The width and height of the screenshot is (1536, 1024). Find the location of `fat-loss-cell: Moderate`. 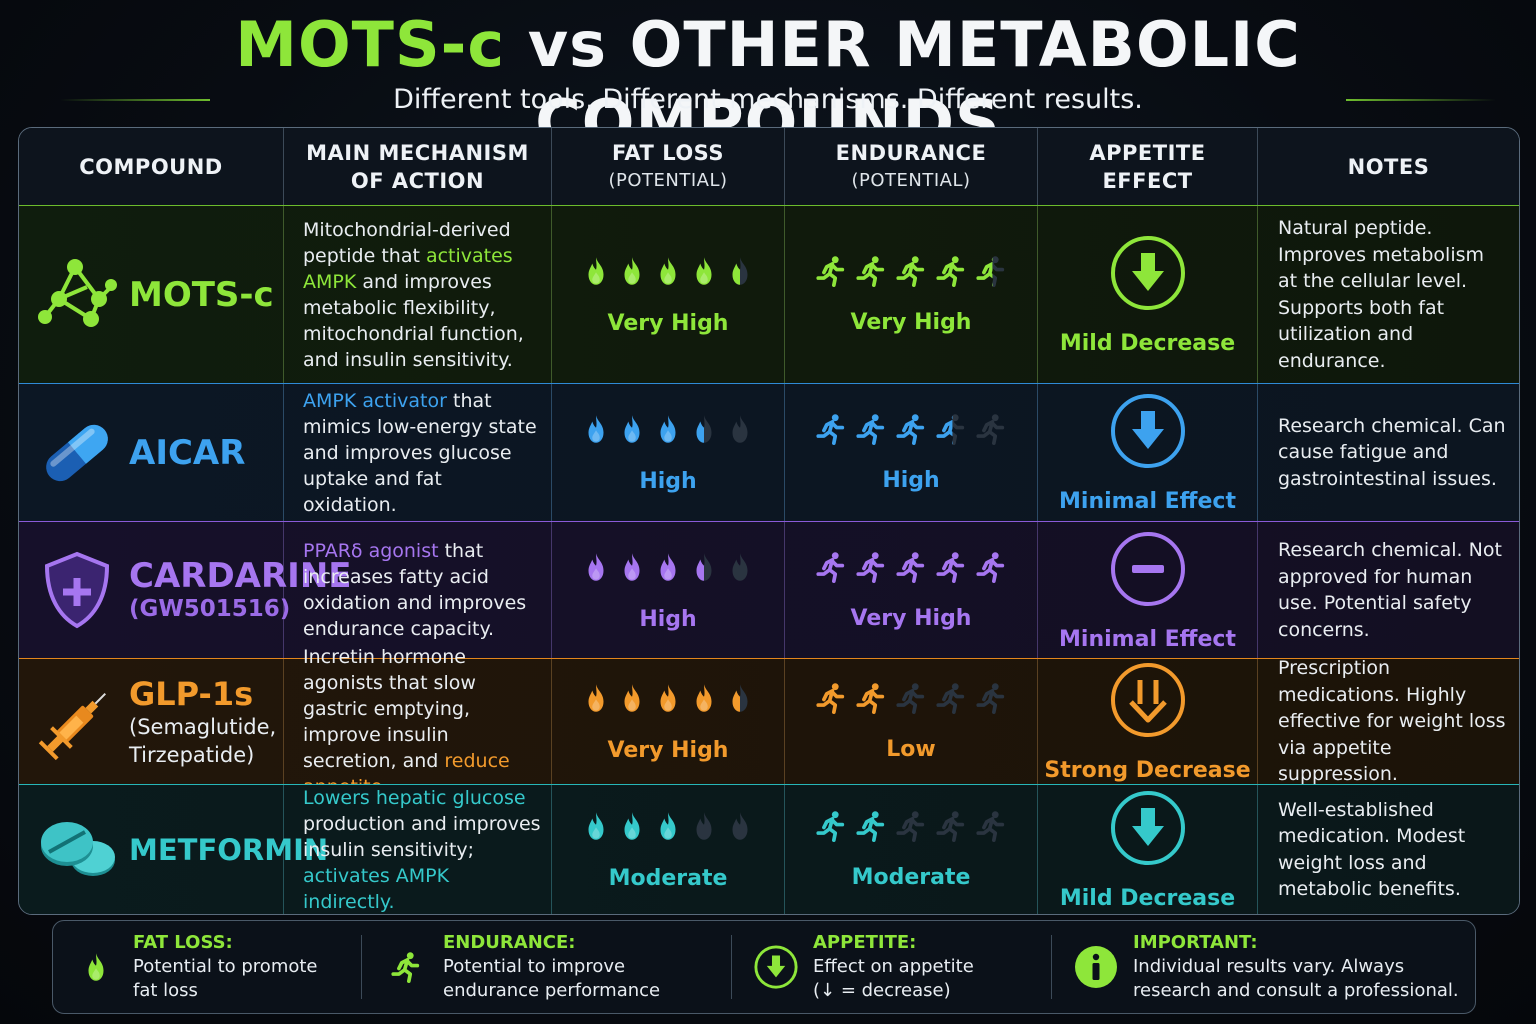

fat-loss-cell: Moderate is located at coordinates (668, 849).